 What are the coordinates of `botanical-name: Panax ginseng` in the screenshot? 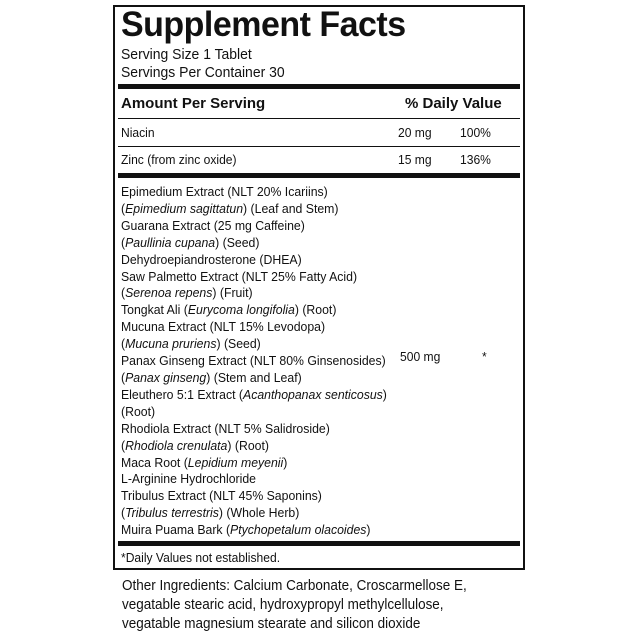 It's located at (166, 377).